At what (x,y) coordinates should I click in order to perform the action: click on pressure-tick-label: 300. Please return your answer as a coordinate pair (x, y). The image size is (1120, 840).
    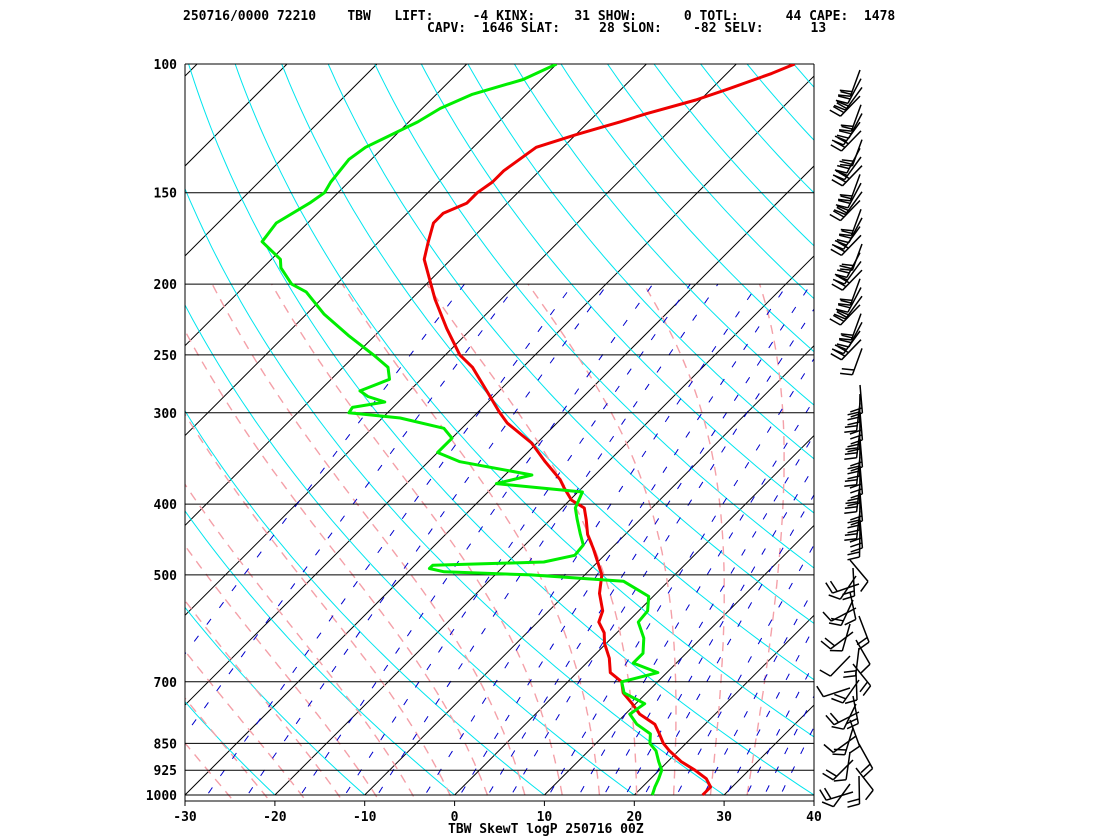
    Looking at the image, I should click on (166, 414).